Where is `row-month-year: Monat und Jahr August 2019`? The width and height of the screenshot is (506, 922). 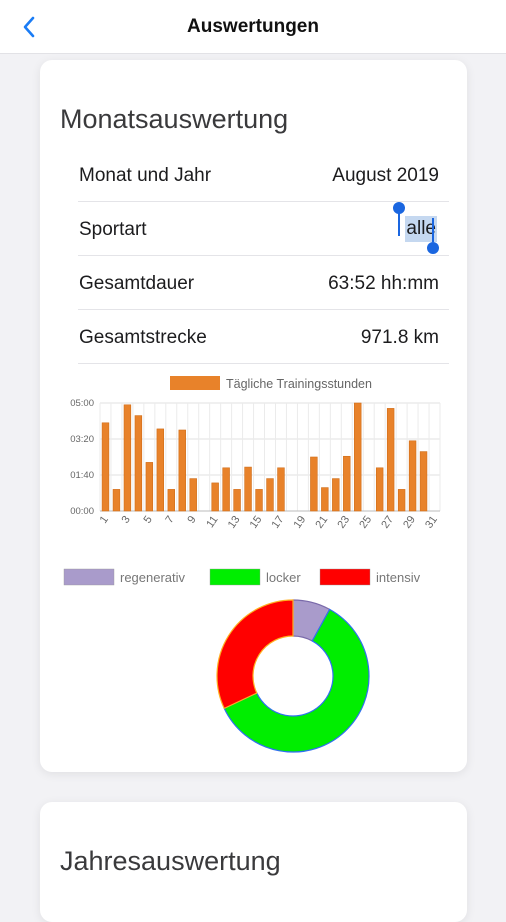
row-month-year: Monat und Jahr August 2019 is located at coordinates (263, 175).